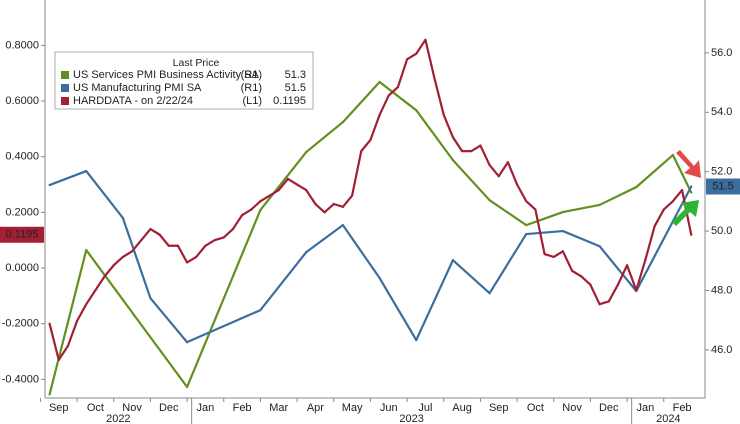  Describe the element at coordinates (251, 75) in the screenshot. I see `legend-axis: (R1)` at that location.